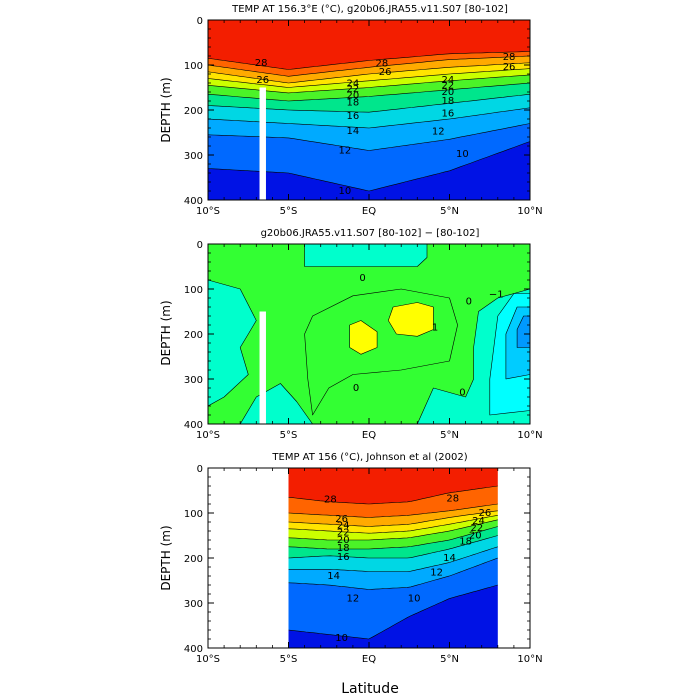  Describe the element at coordinates (262, 143) in the screenshot. I see `land-mask` at that location.